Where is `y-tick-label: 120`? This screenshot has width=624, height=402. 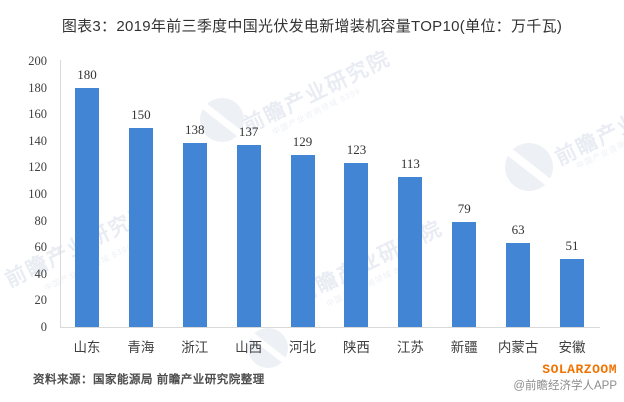
y-tick-label: 120 is located at coordinates (37, 167).